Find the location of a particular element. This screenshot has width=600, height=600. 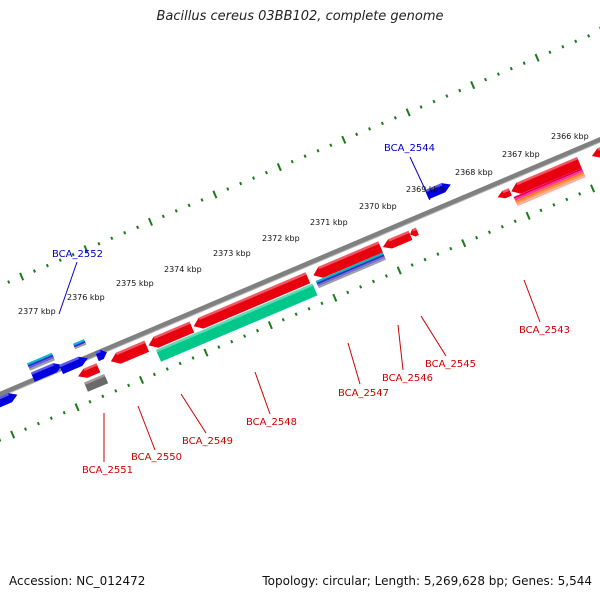

gene-bca2551-gray-bar-highlight is located at coordinates (95, 379).